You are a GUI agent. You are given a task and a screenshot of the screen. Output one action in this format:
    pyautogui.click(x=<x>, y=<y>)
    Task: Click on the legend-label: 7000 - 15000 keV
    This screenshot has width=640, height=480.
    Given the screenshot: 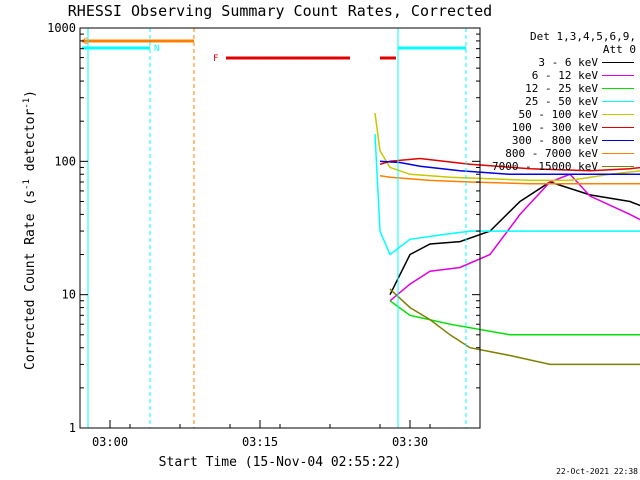 What is the action you would take?
    pyautogui.click(x=545, y=166)
    